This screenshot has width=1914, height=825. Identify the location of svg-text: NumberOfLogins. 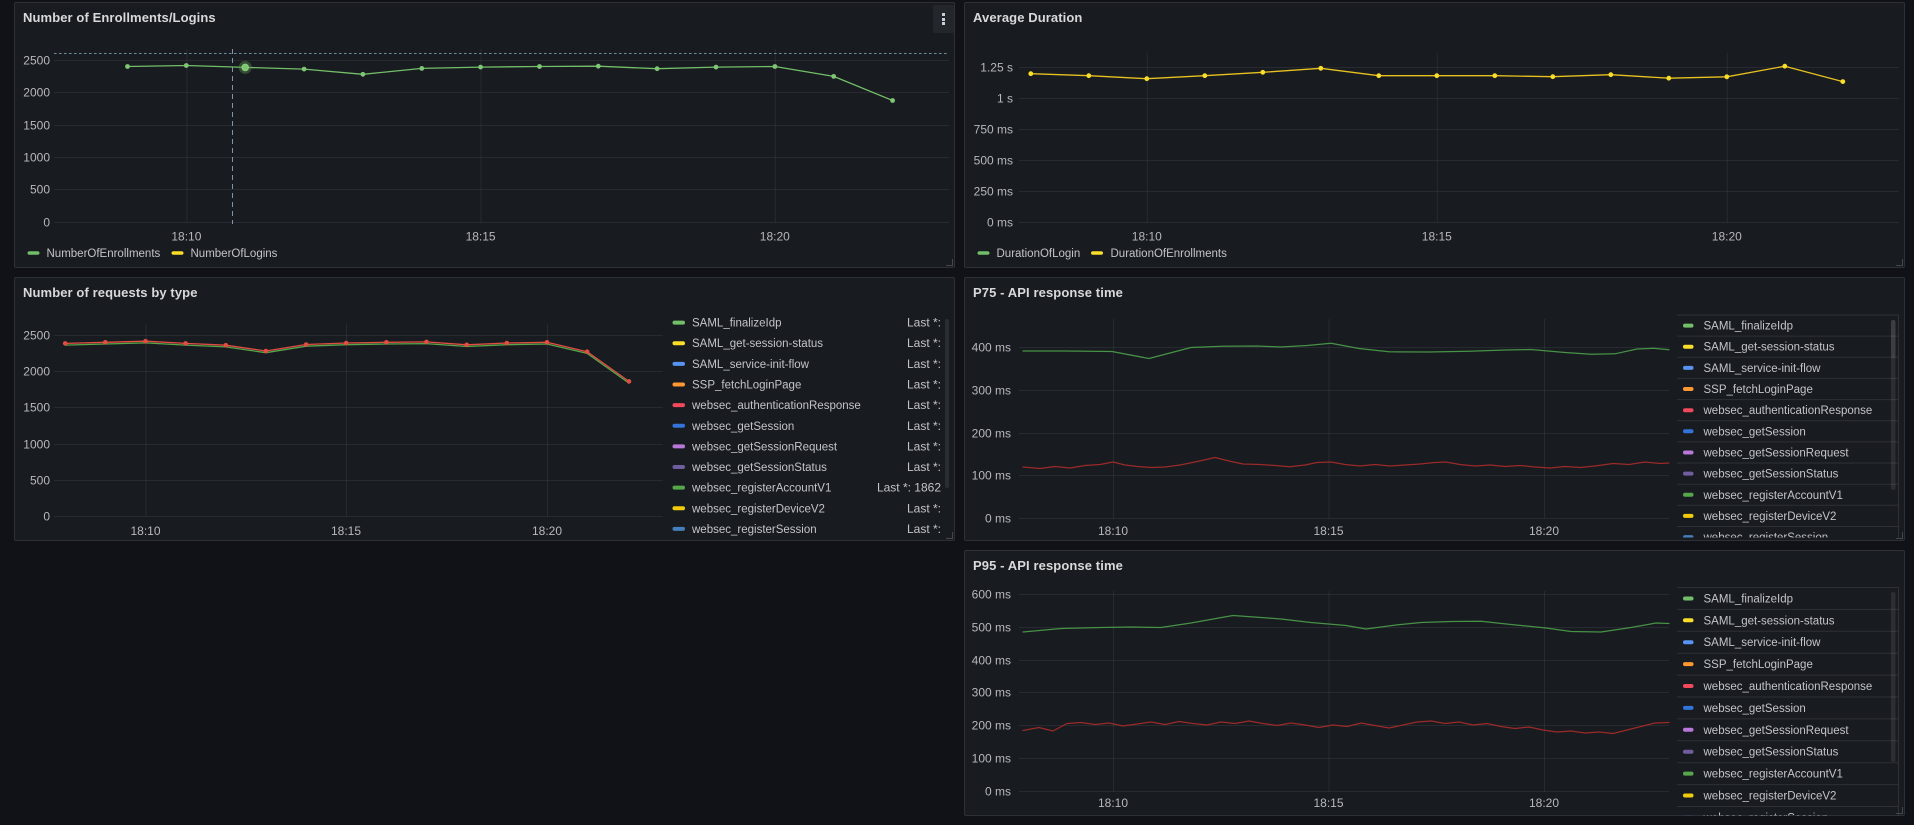
(234, 254).